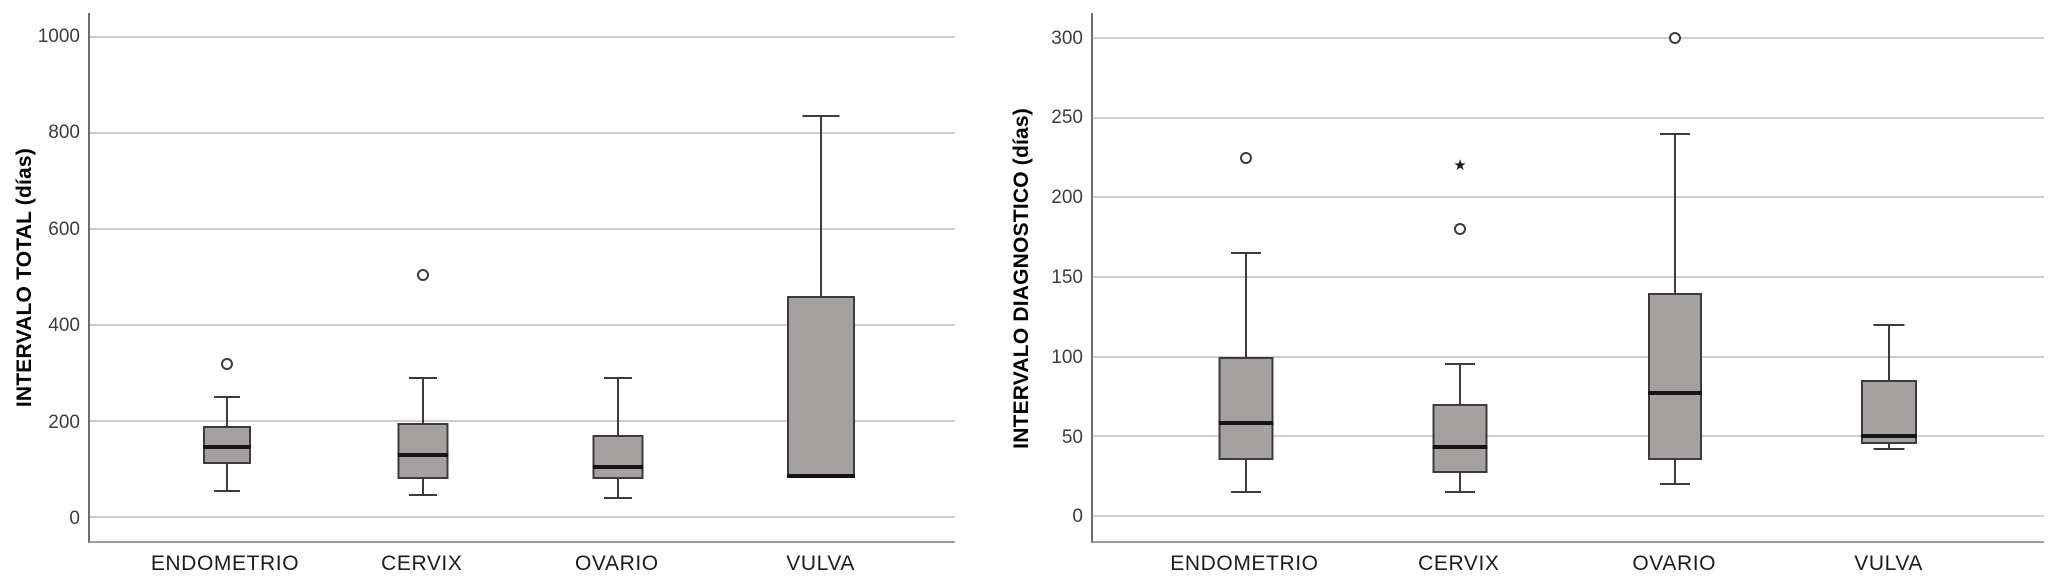  Describe the element at coordinates (1067, 118) in the screenshot. I see `y-tick-label: 250` at that location.